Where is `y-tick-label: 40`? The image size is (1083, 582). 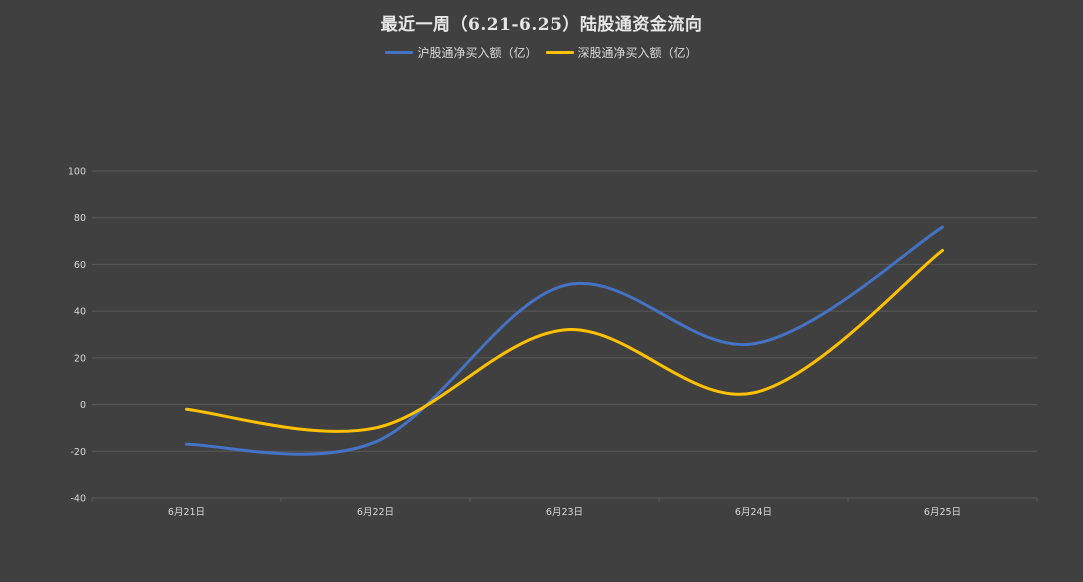 y-tick-label: 40 is located at coordinates (80, 312).